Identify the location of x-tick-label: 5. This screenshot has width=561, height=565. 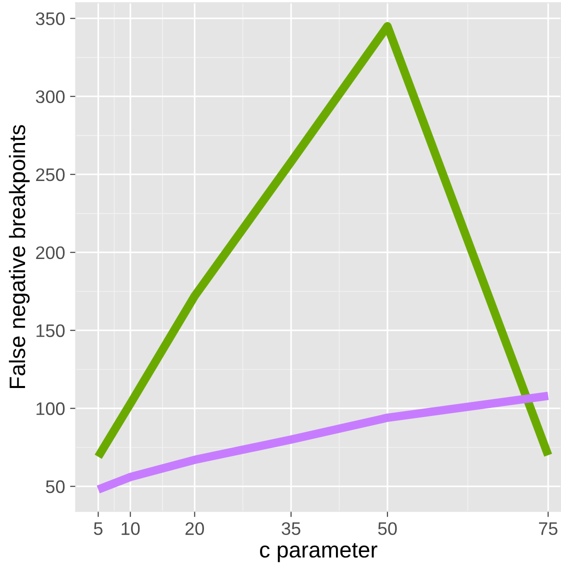
(98, 529).